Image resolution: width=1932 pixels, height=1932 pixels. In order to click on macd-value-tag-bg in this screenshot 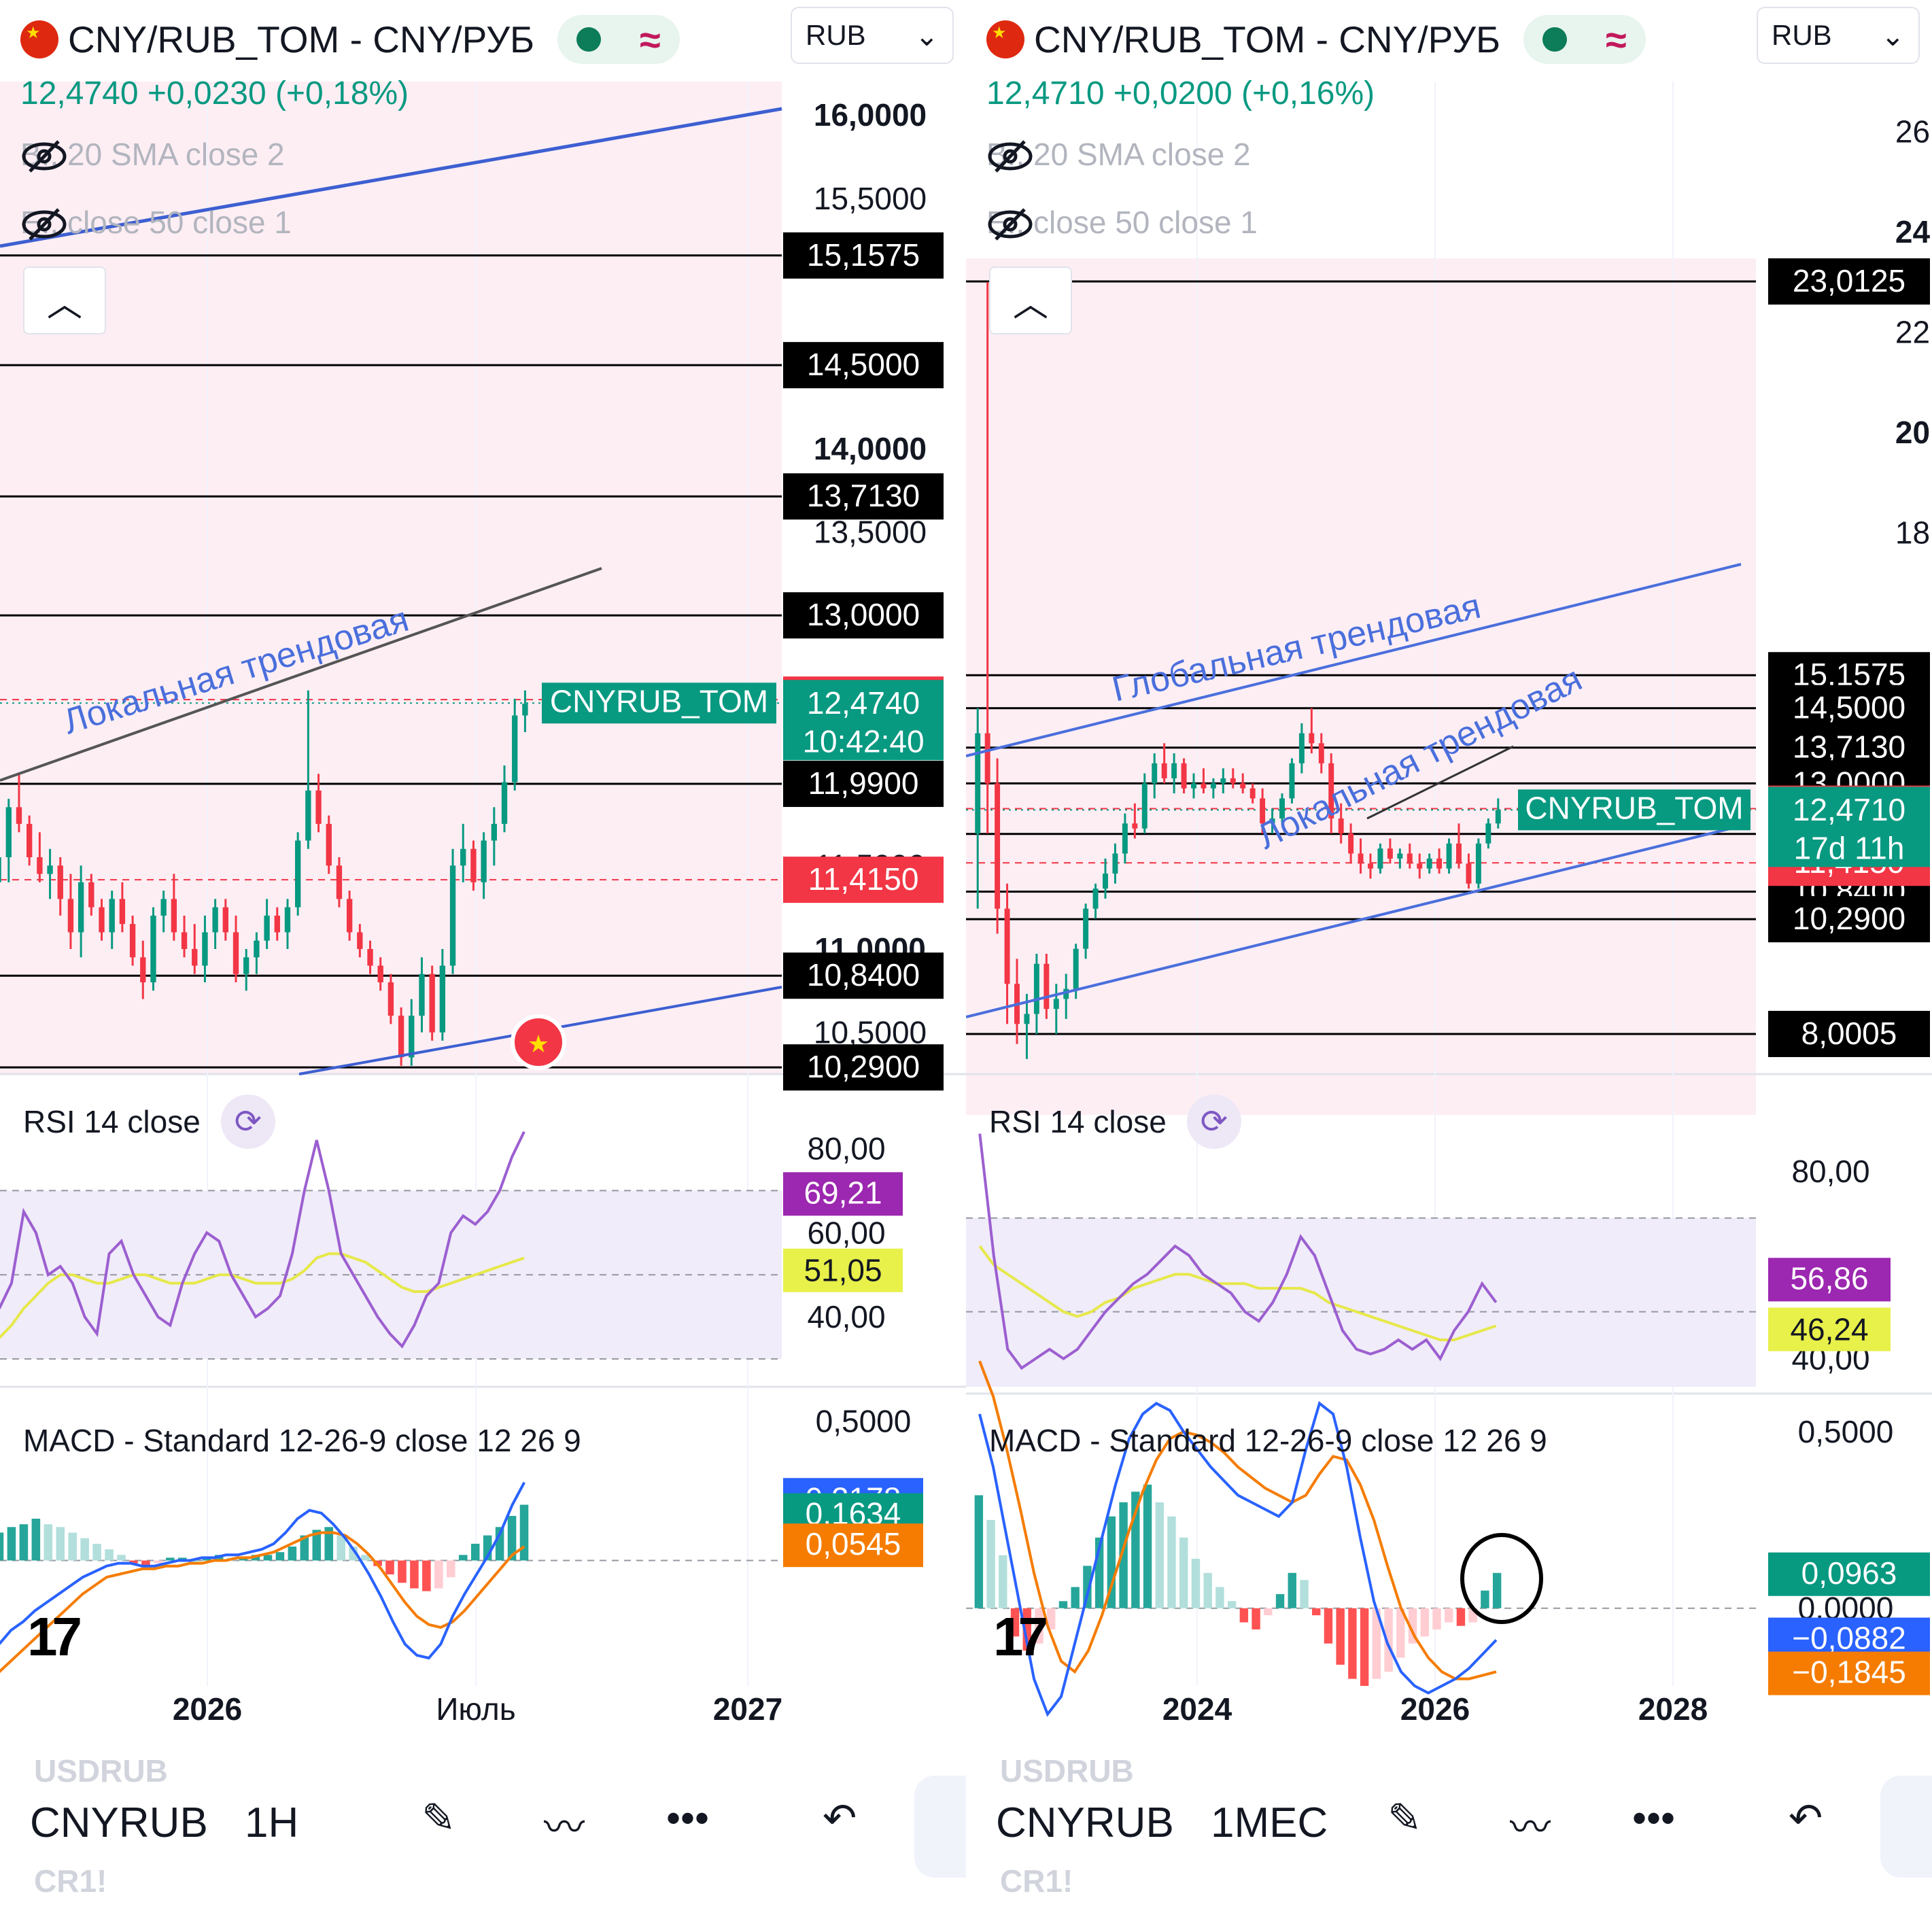, I will do `click(1849, 1574)`.